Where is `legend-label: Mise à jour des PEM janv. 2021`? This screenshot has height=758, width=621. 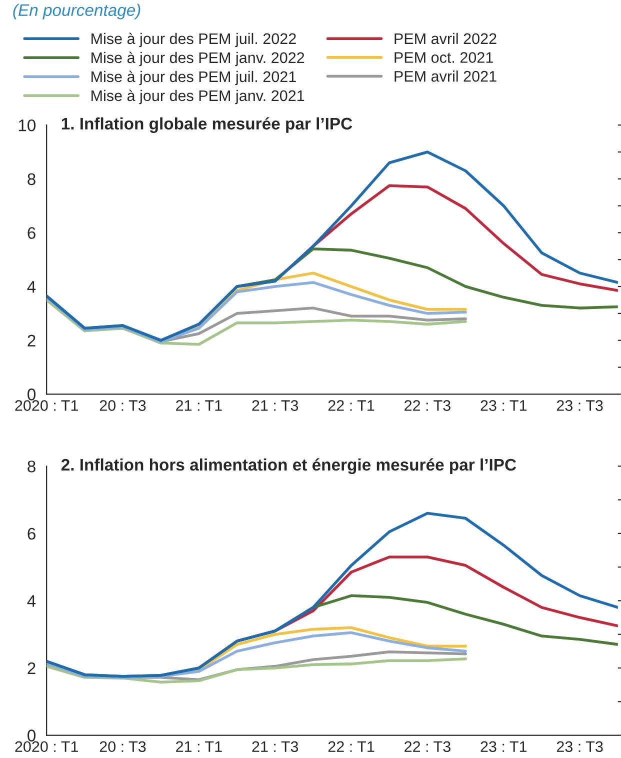 legend-label: Mise à jour des PEM janv. 2021 is located at coordinates (198, 97).